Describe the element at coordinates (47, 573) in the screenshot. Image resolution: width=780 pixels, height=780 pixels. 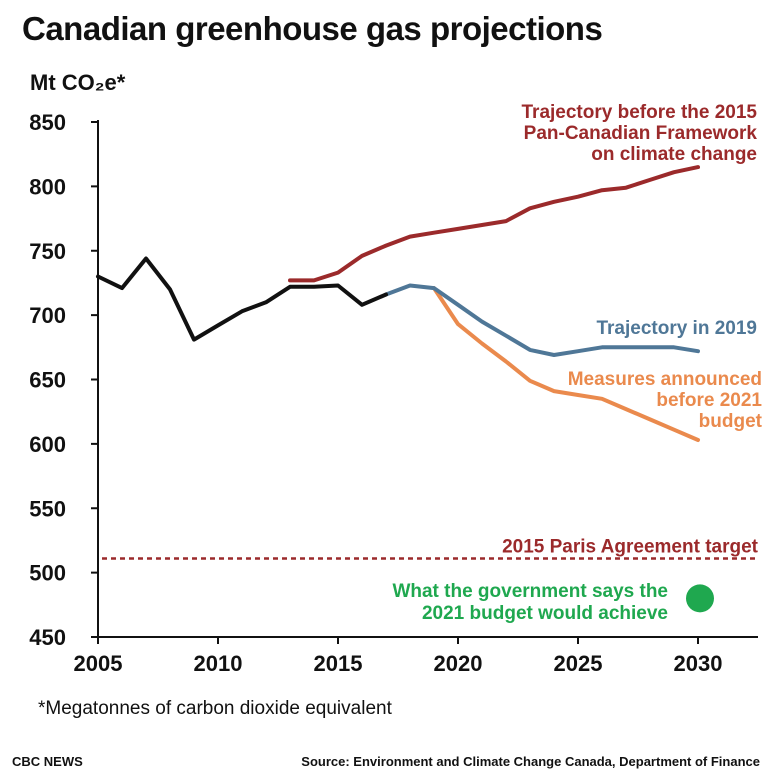
I see `y-tick-label: 500` at that location.